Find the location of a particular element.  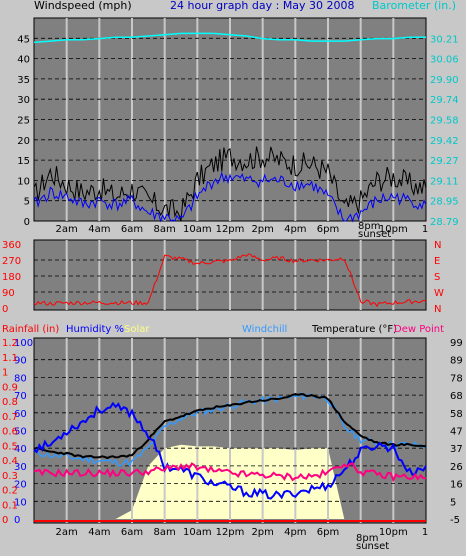

humidity-tick-label: 80 is located at coordinates (20, 378).